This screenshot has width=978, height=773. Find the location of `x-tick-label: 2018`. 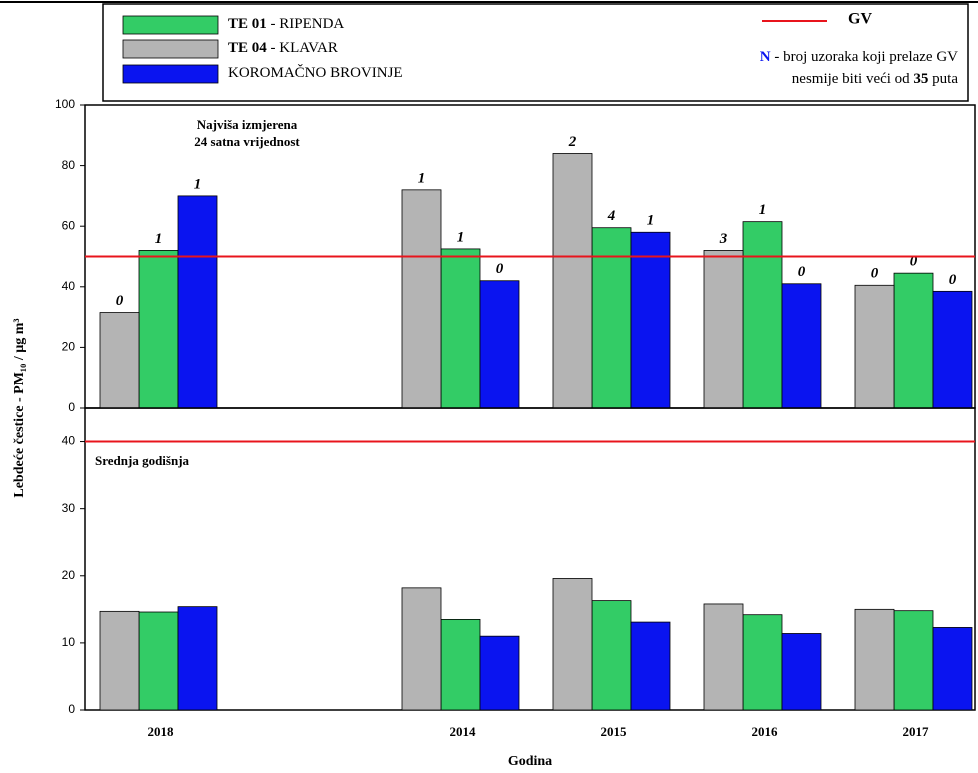

x-tick-label: 2018 is located at coordinates (161, 731).